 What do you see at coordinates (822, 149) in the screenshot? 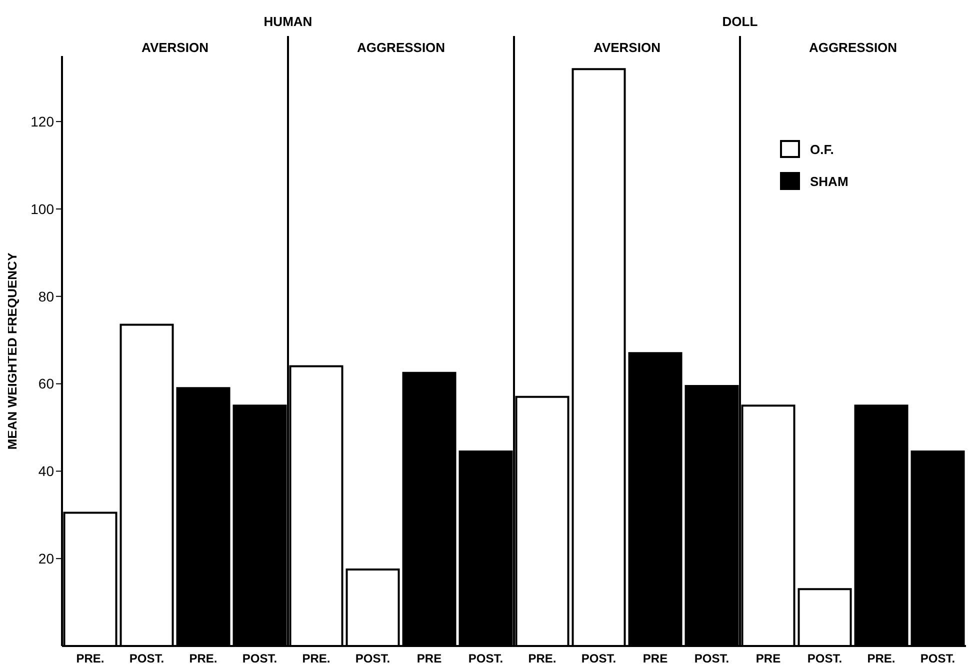
I see `legend-label: O.F.` at bounding box center [822, 149].